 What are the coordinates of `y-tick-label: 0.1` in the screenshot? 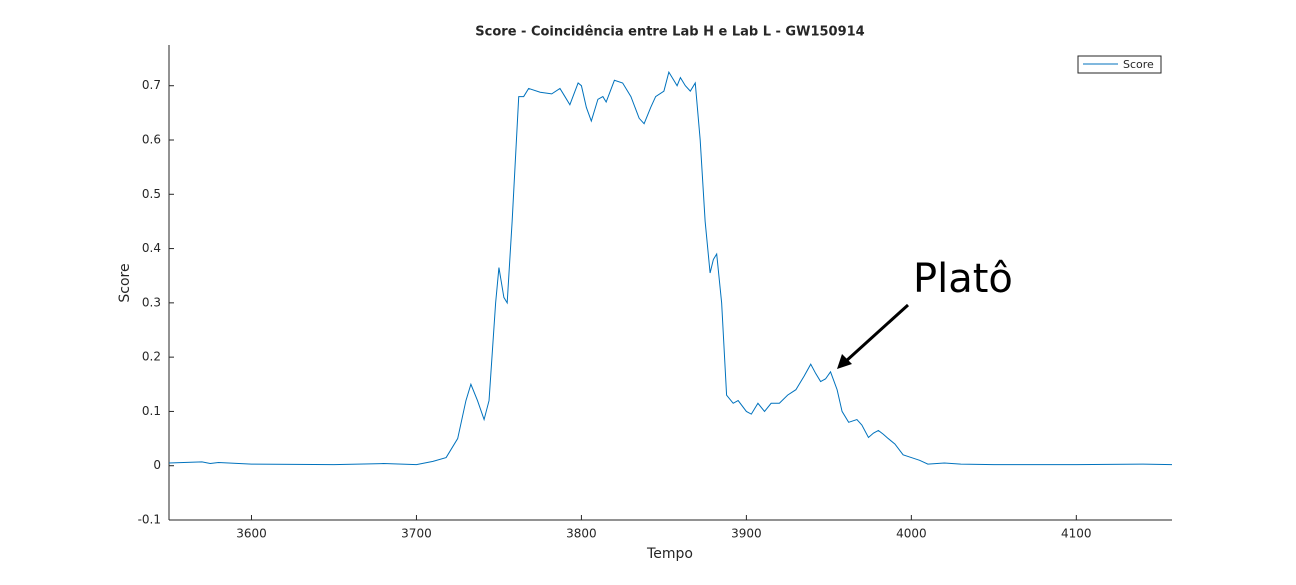 It's located at (151, 411).